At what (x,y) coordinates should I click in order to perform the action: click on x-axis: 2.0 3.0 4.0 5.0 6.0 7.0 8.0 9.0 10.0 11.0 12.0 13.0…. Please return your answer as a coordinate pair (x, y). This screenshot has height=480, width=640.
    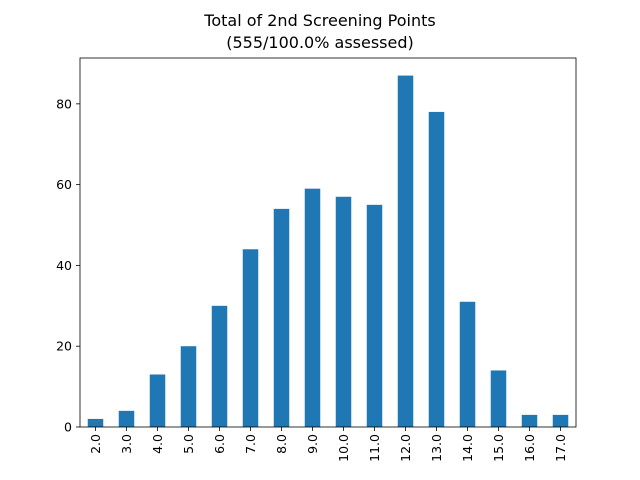
    Looking at the image, I should click on (328, 444).